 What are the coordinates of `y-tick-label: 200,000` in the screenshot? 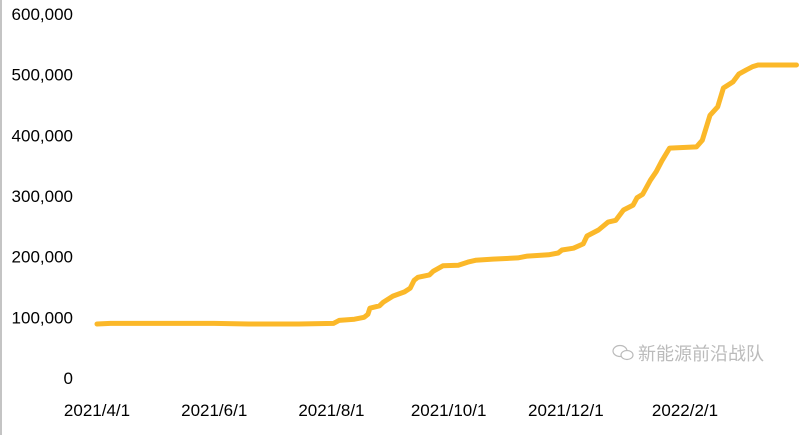 It's located at (42, 257).